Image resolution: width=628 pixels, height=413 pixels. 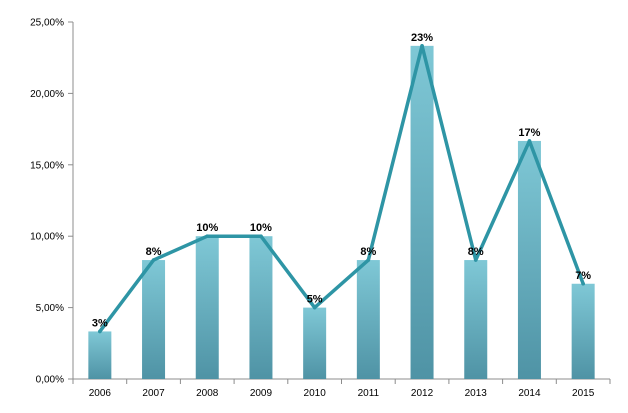 I want to click on y-tick-label: 5,00%, so click(x=50, y=308).